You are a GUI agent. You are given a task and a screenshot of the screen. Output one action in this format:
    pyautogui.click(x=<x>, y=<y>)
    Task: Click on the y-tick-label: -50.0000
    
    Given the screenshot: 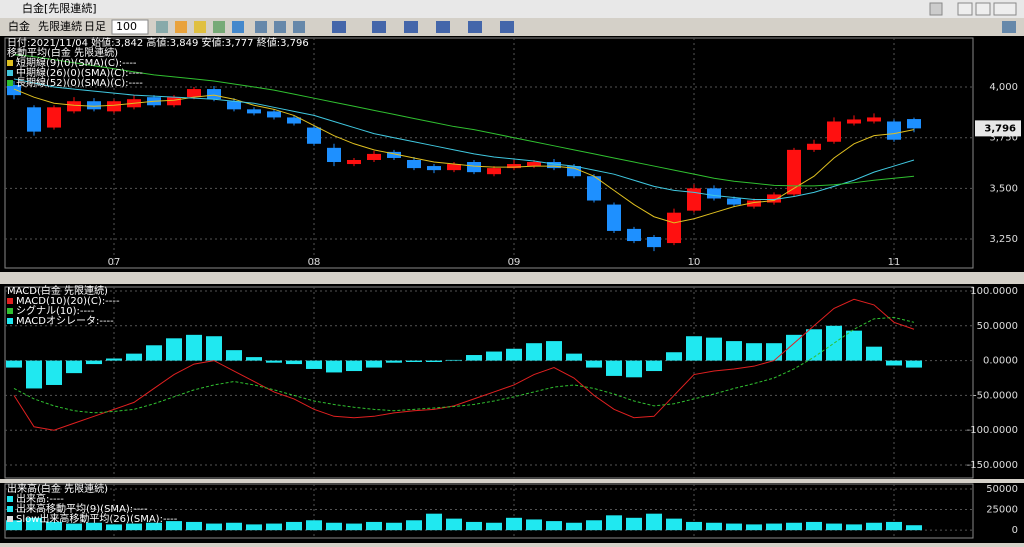 What is the action you would take?
    pyautogui.click(x=995, y=395)
    